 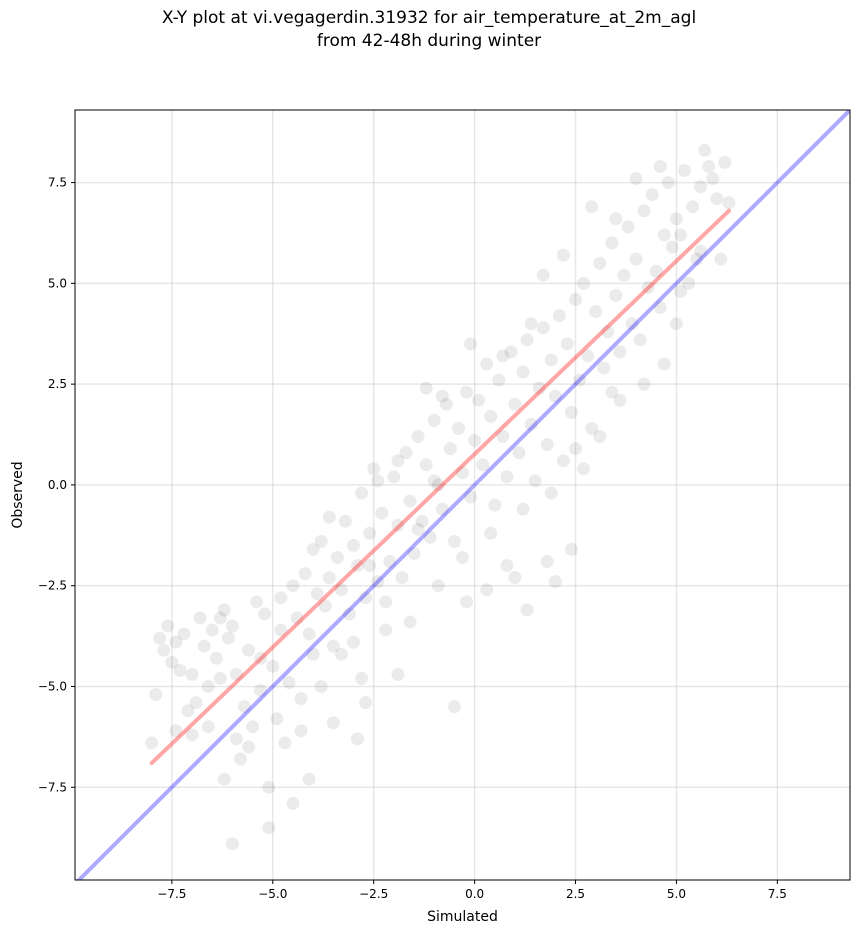 What do you see at coordinates (52, 686) in the screenshot?
I see `y-tick-label: −5.0` at bounding box center [52, 686].